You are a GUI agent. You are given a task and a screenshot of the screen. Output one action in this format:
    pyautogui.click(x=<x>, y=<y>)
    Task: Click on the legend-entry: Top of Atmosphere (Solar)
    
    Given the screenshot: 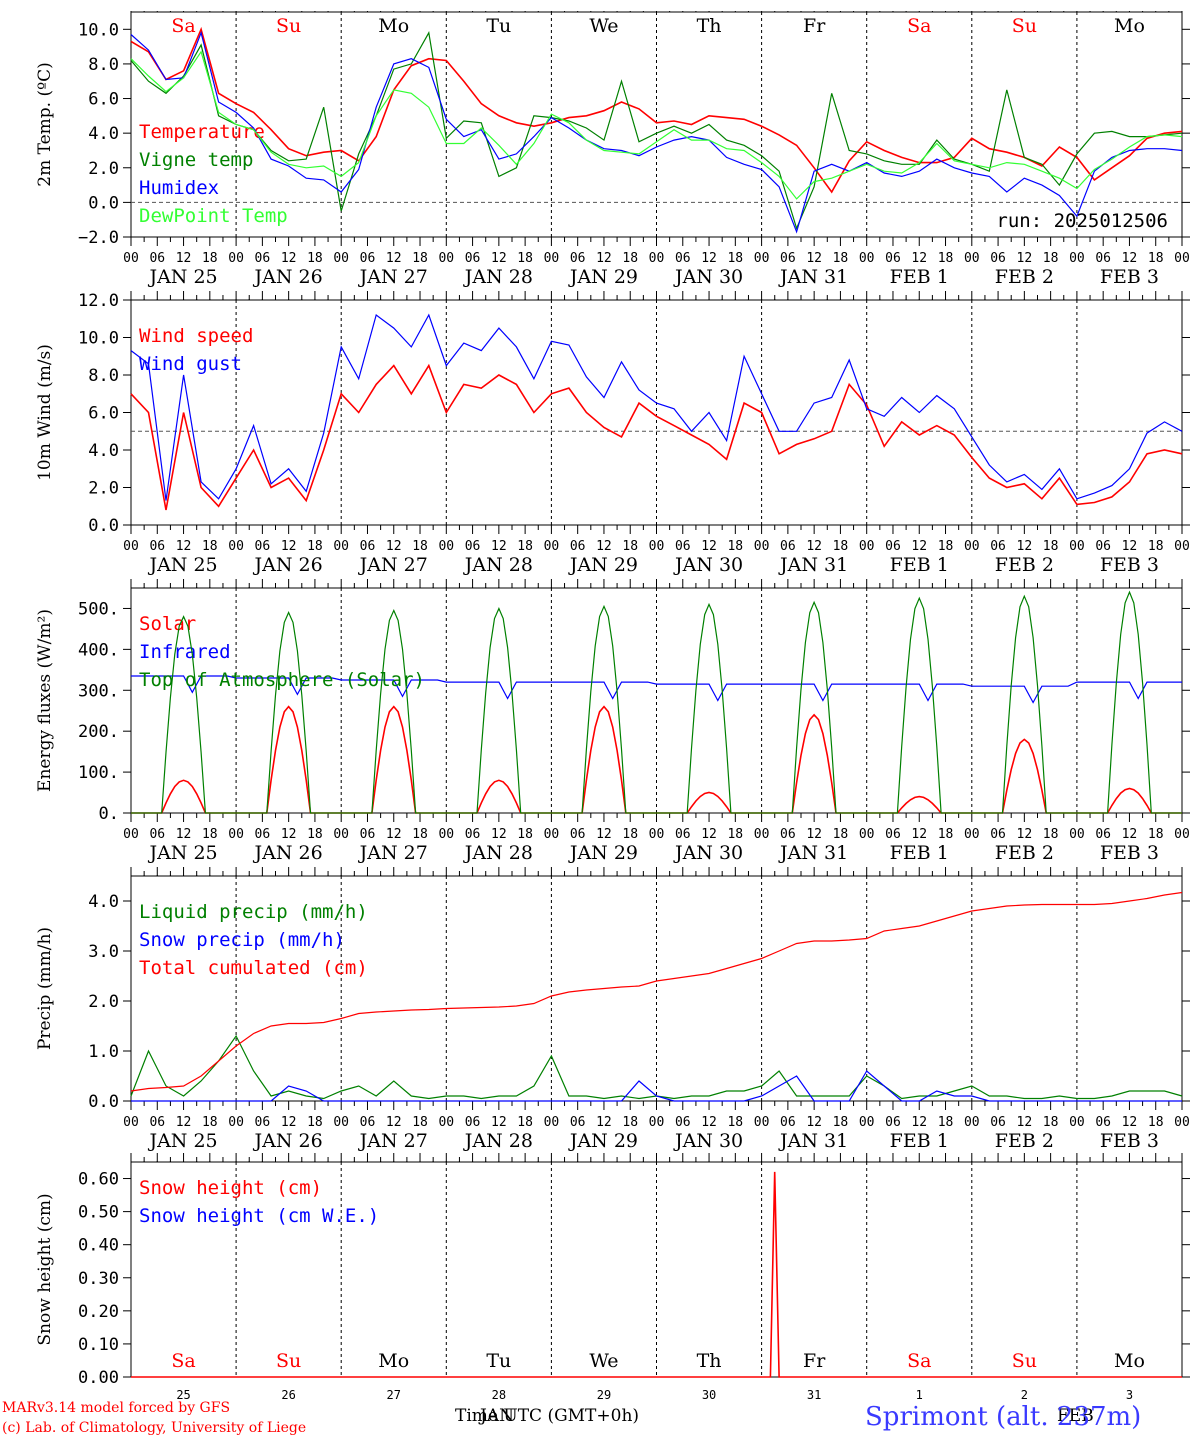 What is the action you would take?
    pyautogui.click(x=282, y=680)
    